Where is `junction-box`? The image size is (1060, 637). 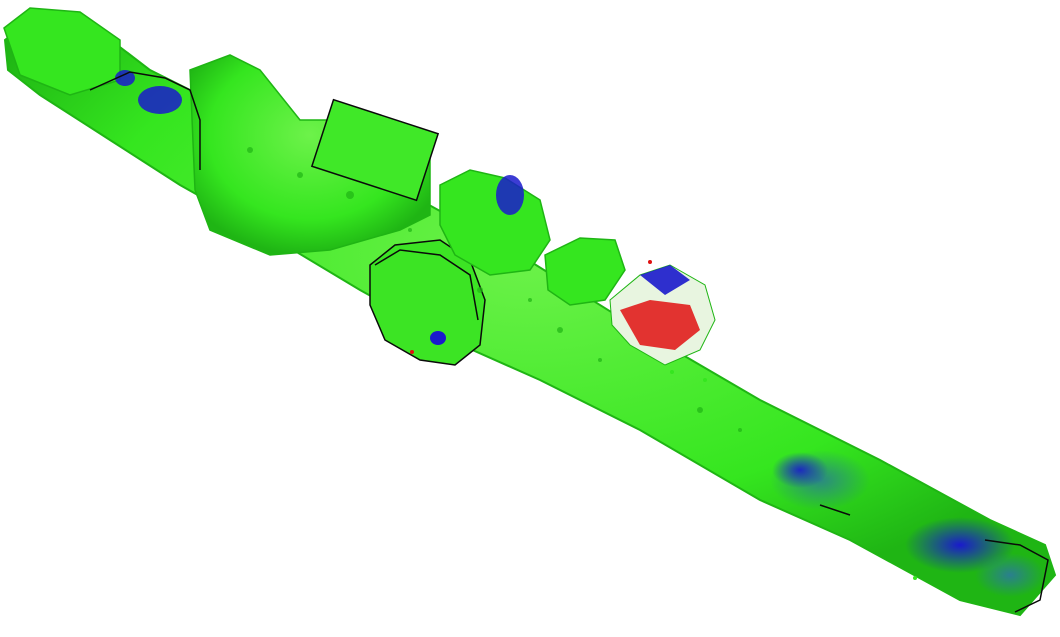 junction-box is located at coordinates (427, 302).